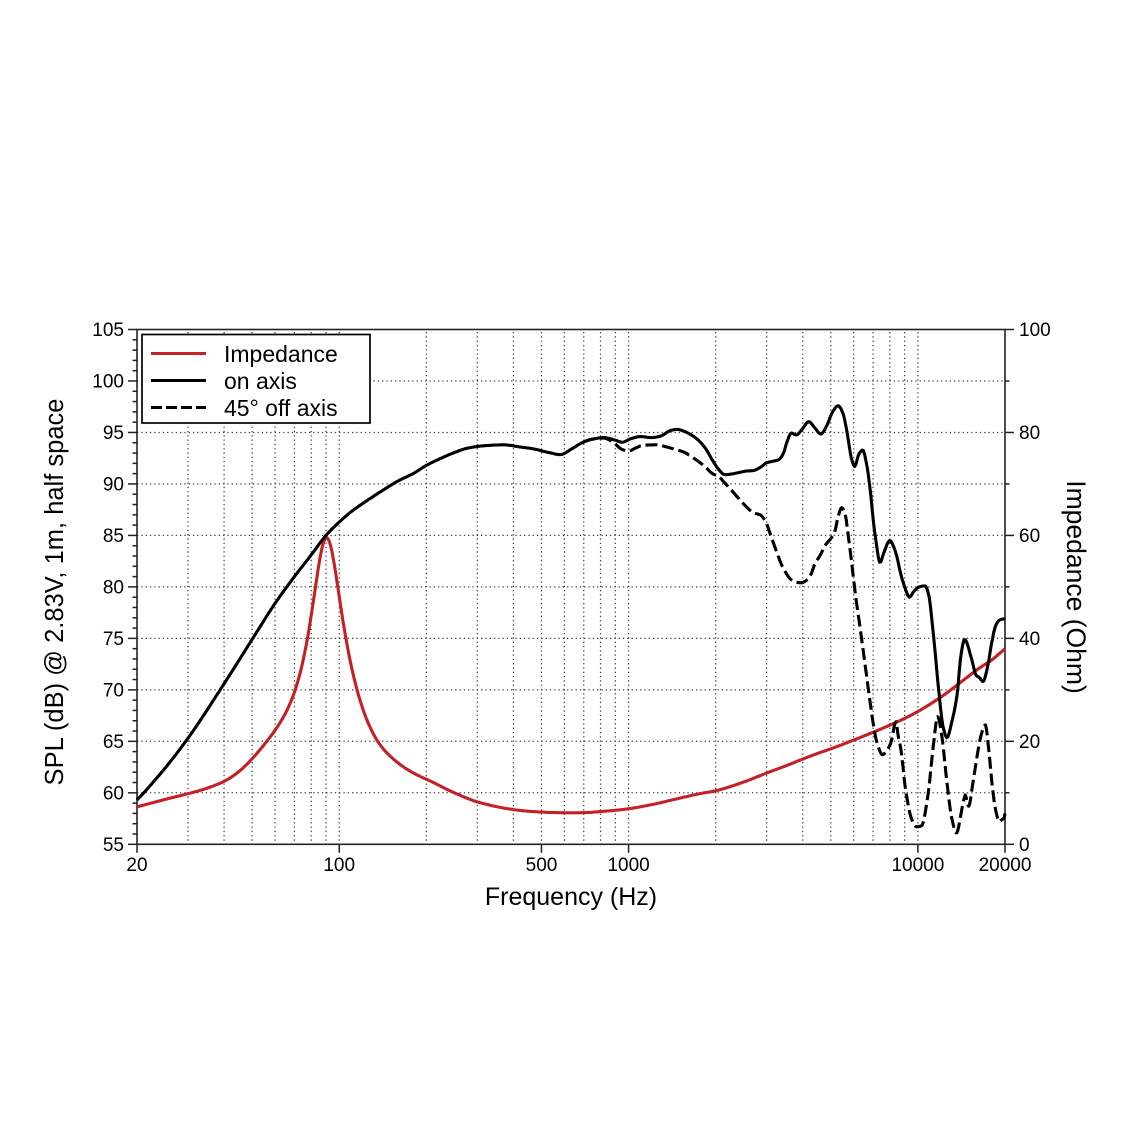 Image resolution: width=1127 pixels, height=1127 pixels. Describe the element at coordinates (113, 742) in the screenshot. I see `svg-text: 65` at that location.